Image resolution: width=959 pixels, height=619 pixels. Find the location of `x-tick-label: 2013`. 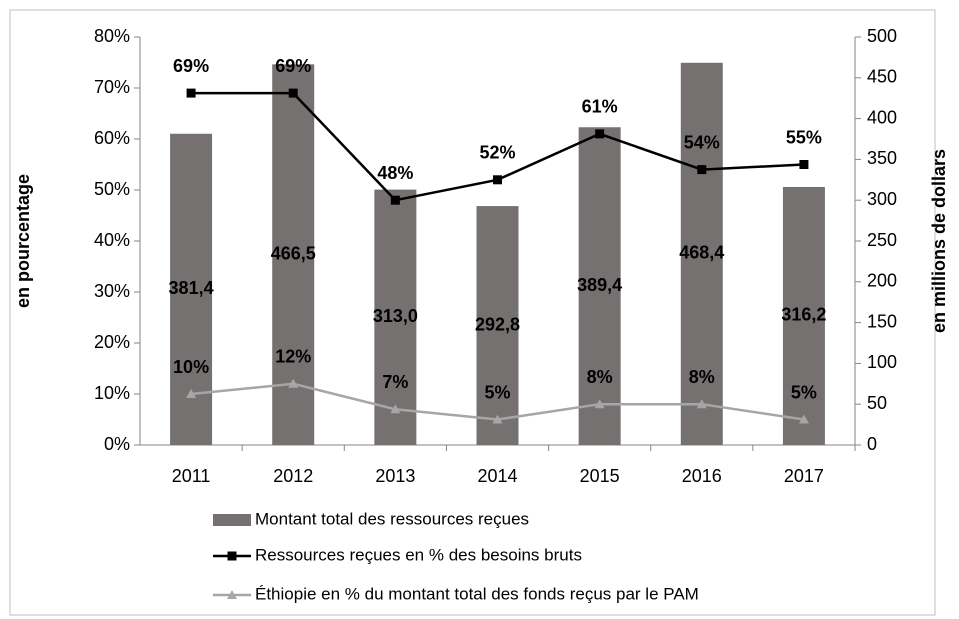

x-tick-label: 2013 is located at coordinates (395, 476).